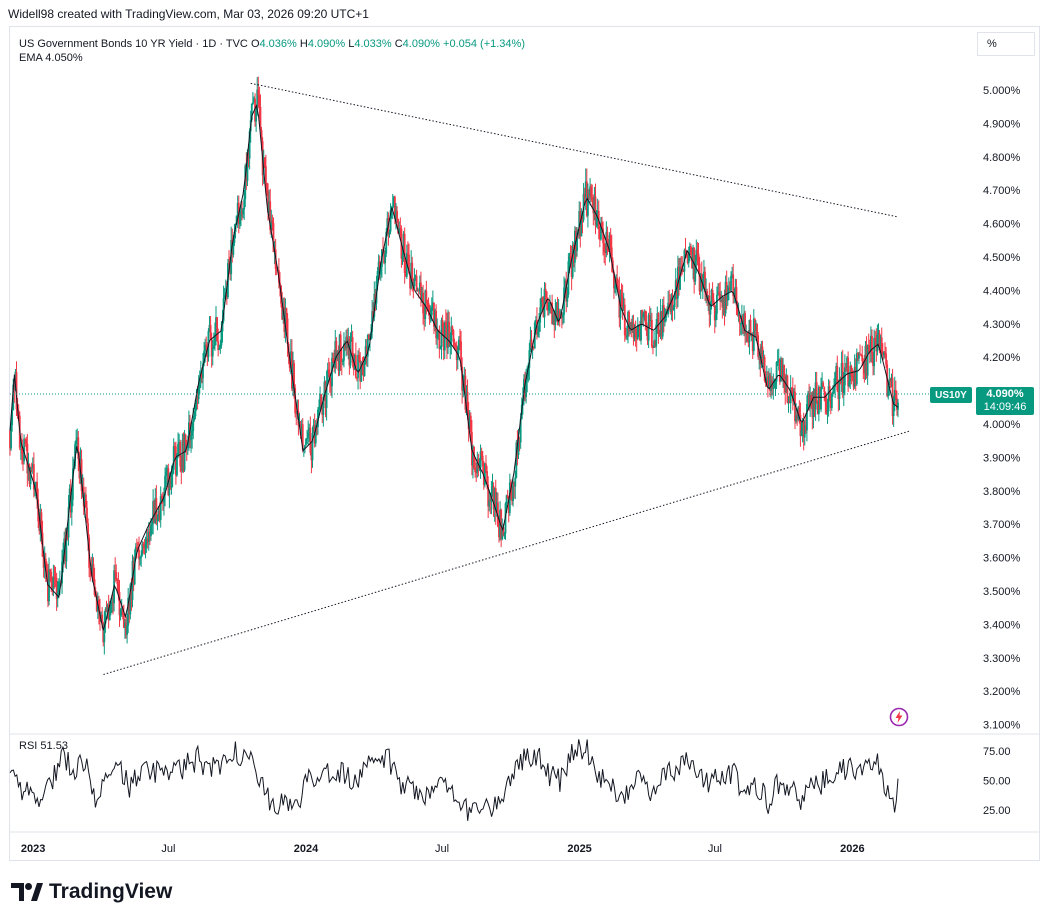  What do you see at coordinates (43, 746) in the screenshot?
I see `rsi-legend: RSI 51.53` at bounding box center [43, 746].